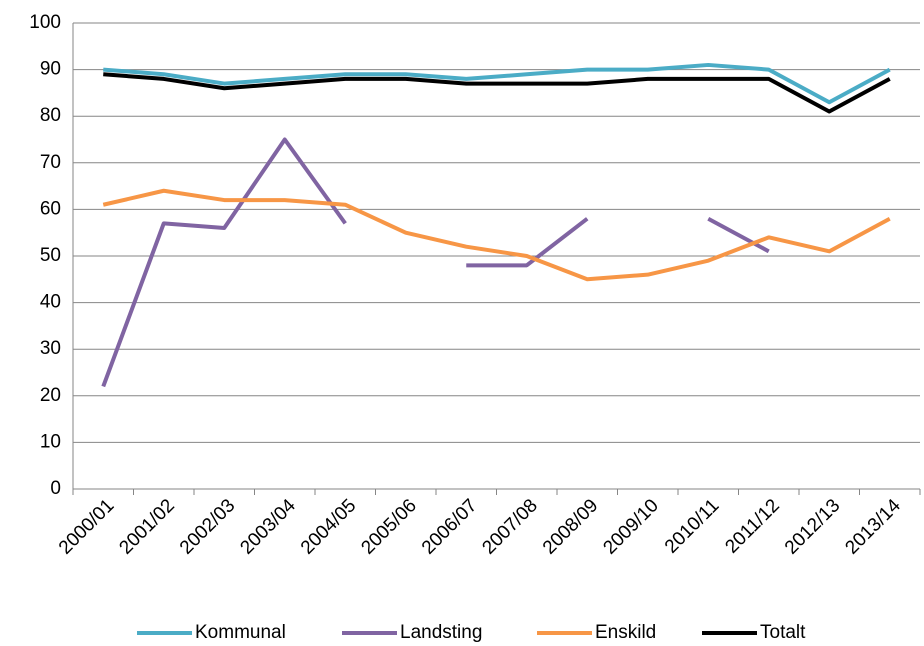 The height and width of the screenshot is (646, 924). What do you see at coordinates (783, 632) in the screenshot?
I see `legend-label: Totalt` at bounding box center [783, 632].